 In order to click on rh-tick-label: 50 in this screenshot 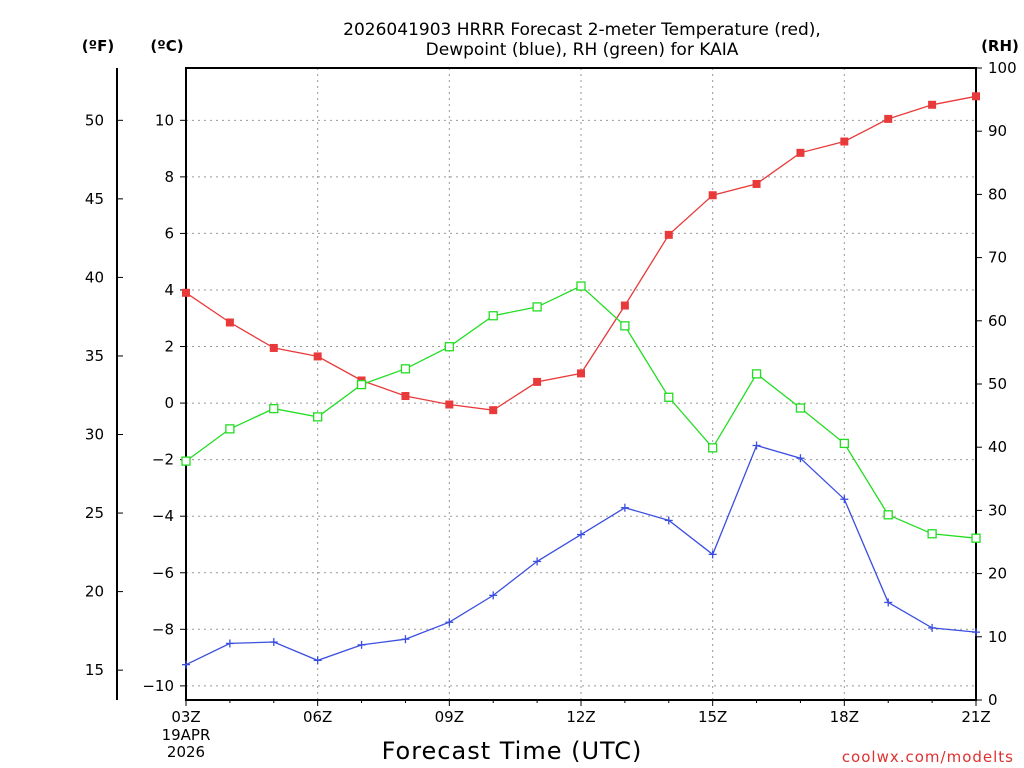, I will do `click(997, 384)`.